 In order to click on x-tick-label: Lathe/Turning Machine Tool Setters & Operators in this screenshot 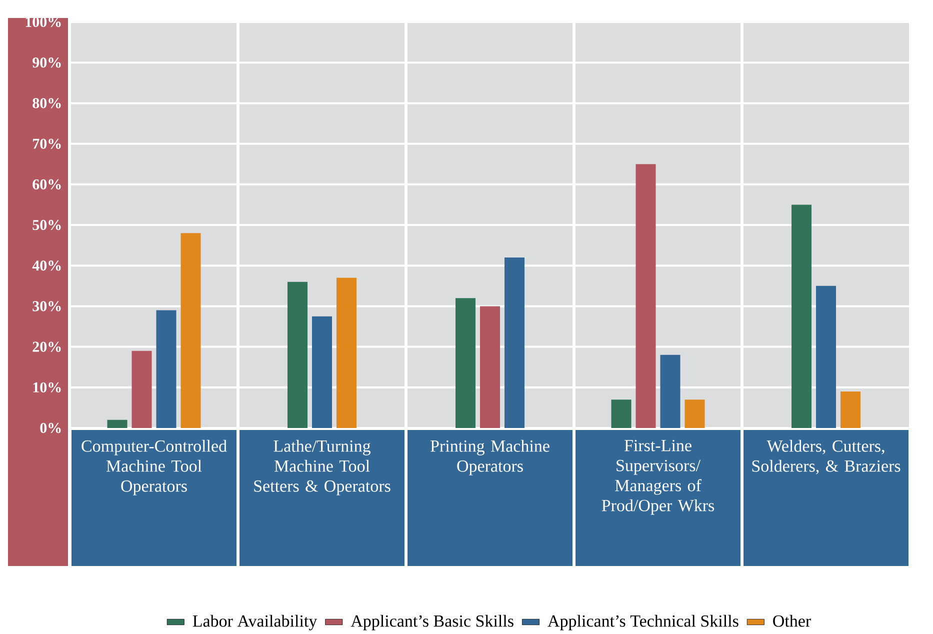, I will do `click(322, 468)`.